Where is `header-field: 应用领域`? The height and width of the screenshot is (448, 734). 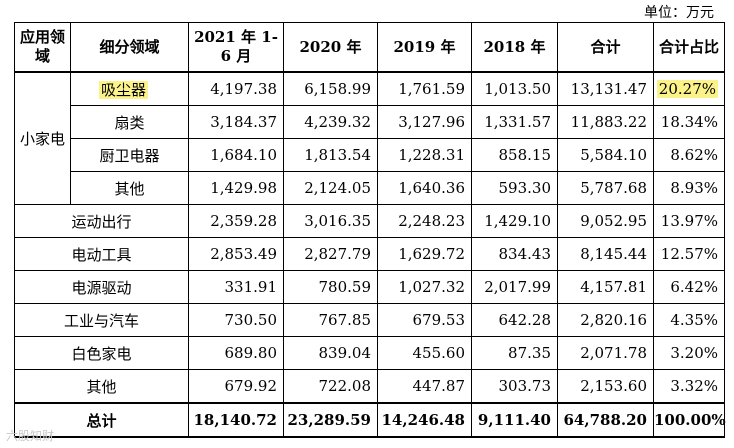
header-field: 应用领域 is located at coordinates (42, 47).